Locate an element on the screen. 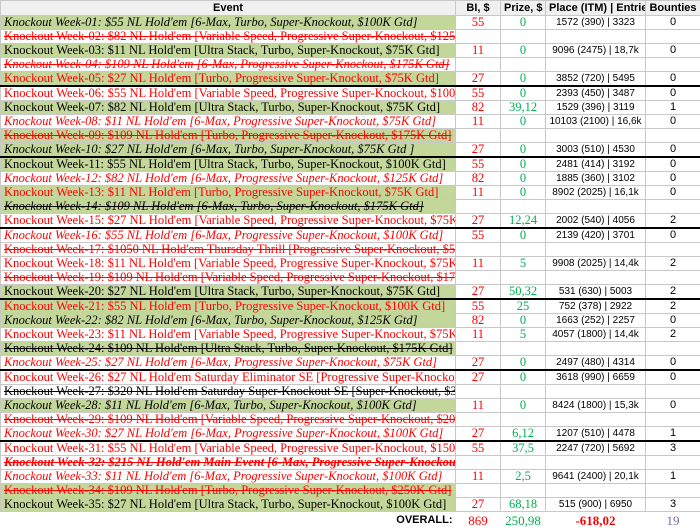 Image resolution: width=700 pixels, height=530 pixels. place-cell: 10103 (2100) | 16,6k is located at coordinates (595, 121).